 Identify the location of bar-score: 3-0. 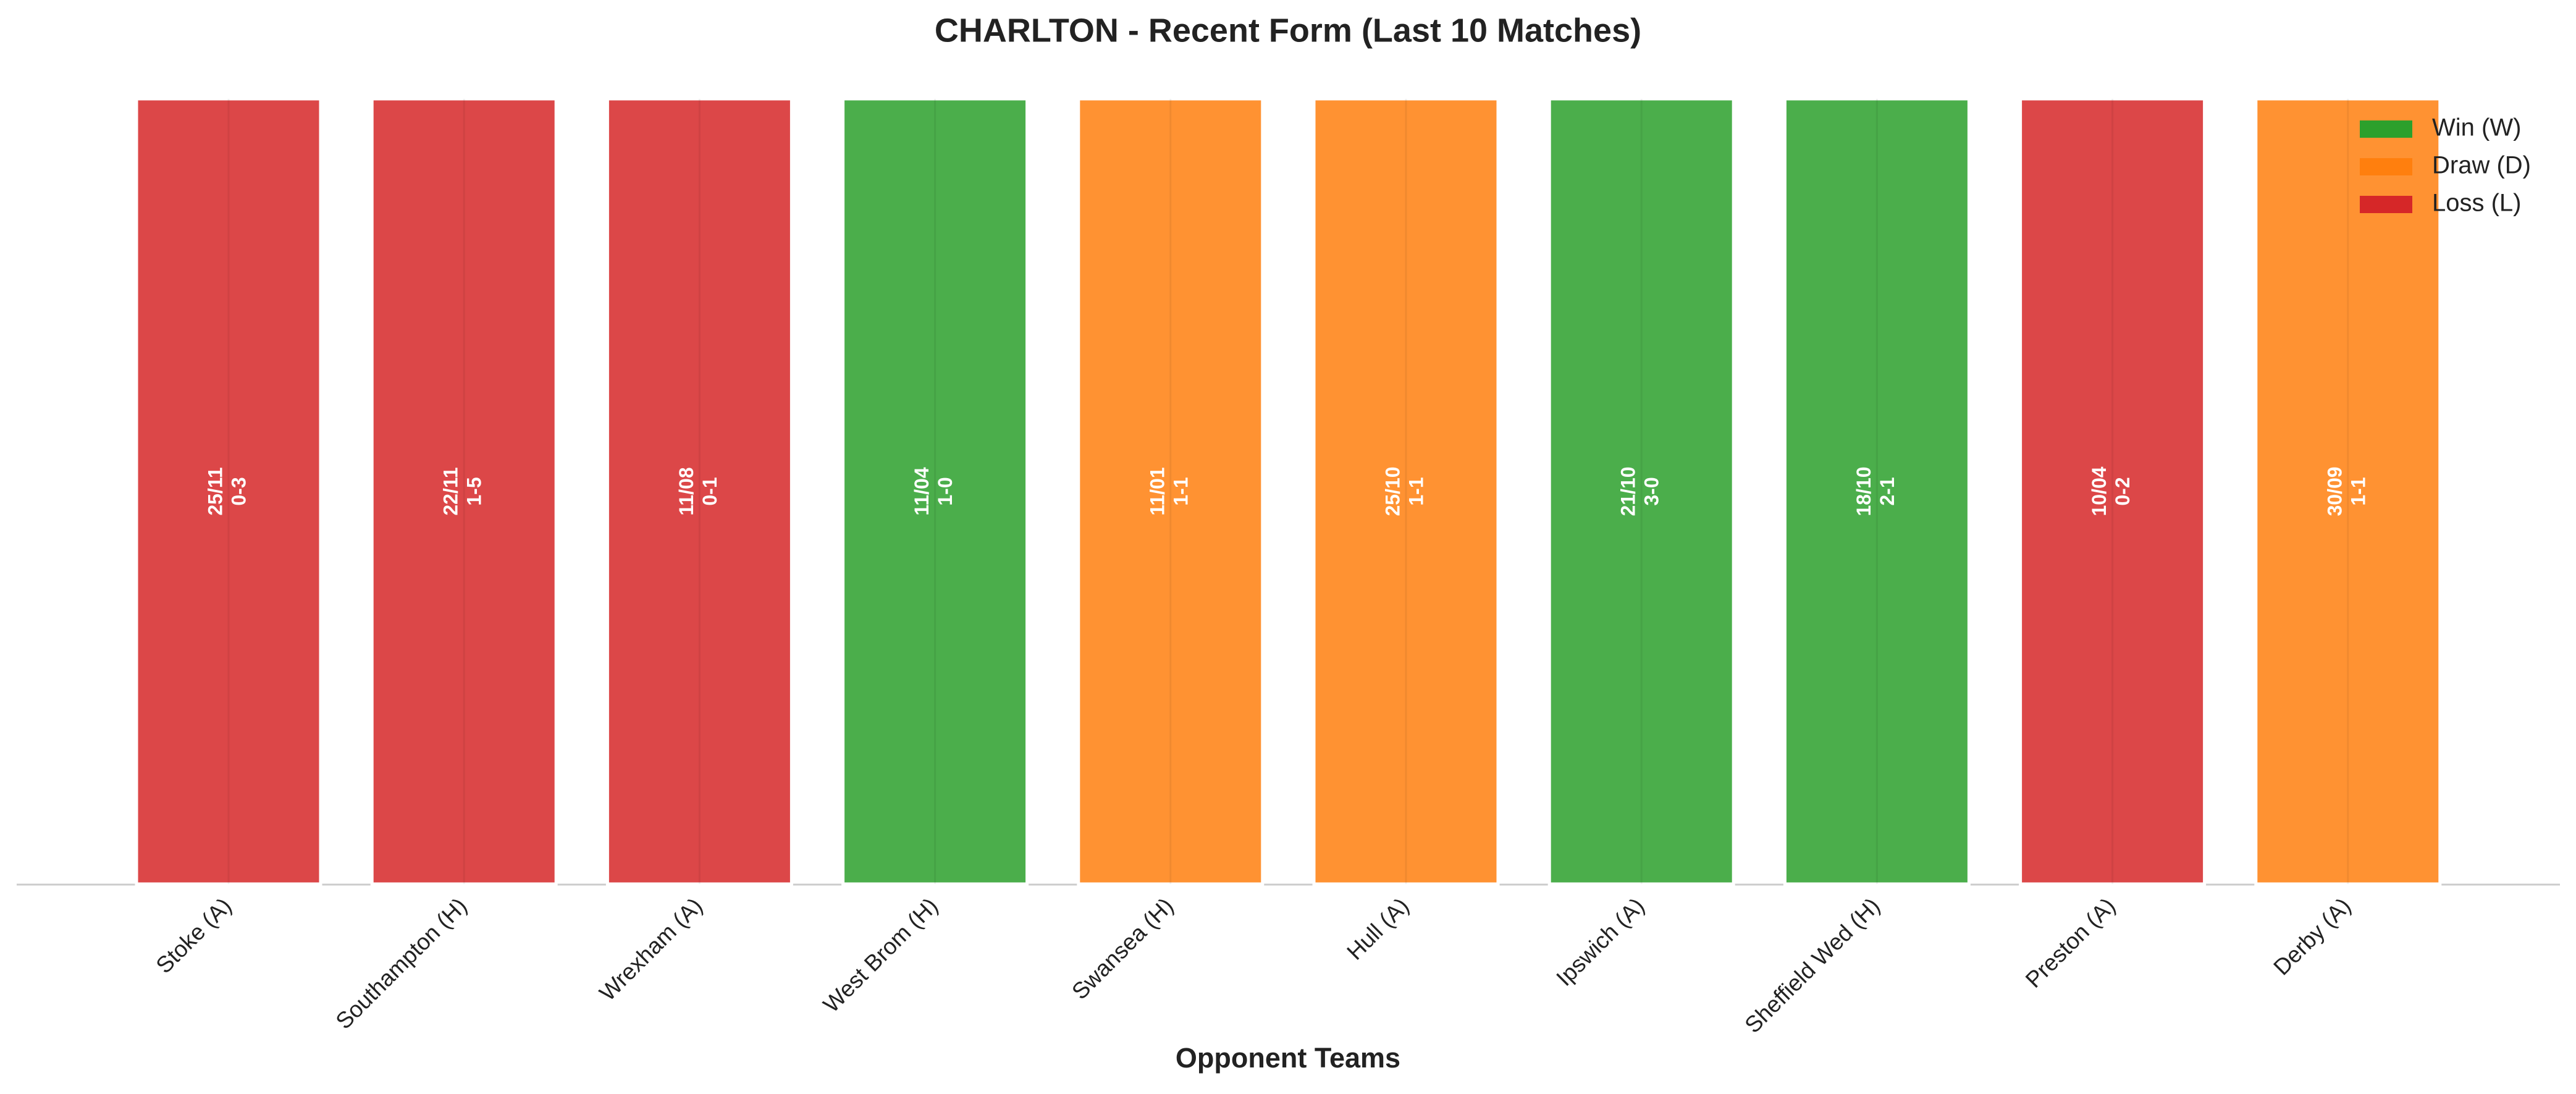
(1652, 491).